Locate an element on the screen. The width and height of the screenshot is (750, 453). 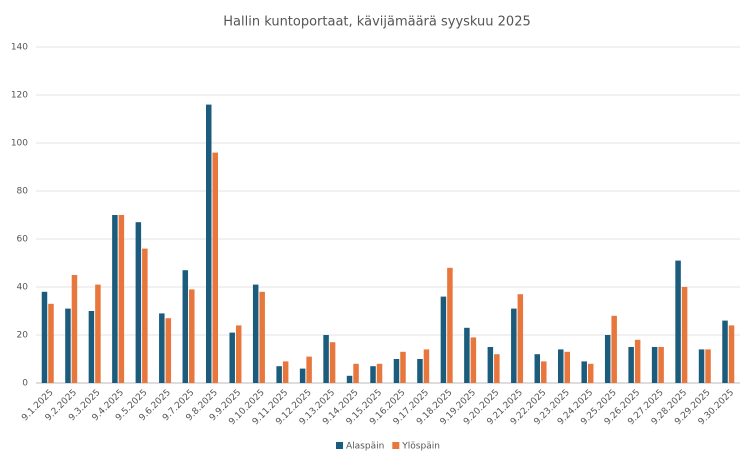
legend-label: Alaspäin is located at coordinates (365, 447).